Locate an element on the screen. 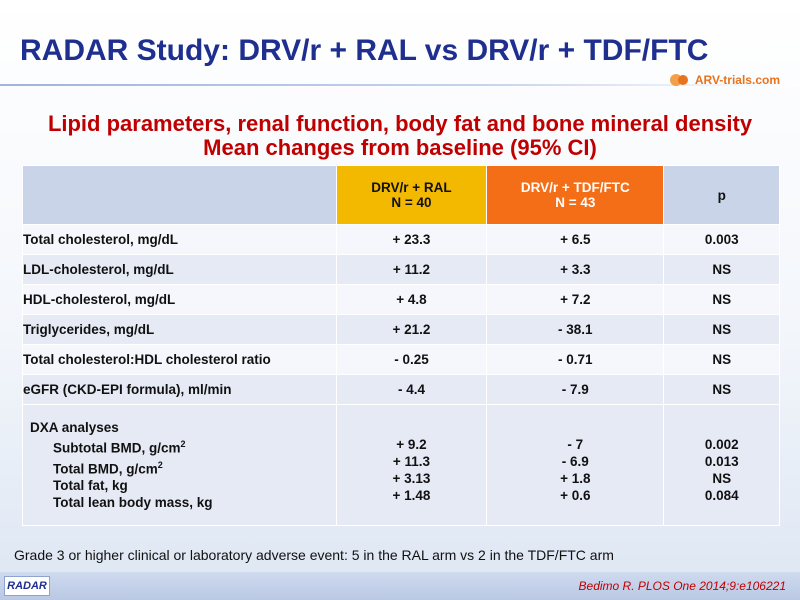 The height and width of the screenshot is (600, 800). ral-value: + 1.48 is located at coordinates (411, 495).